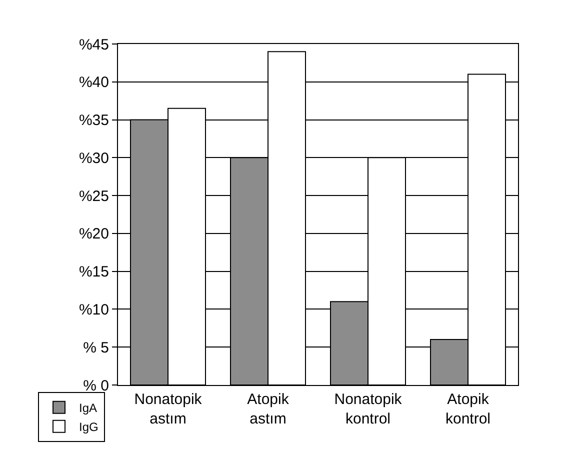 The height and width of the screenshot is (457, 580). Describe the element at coordinates (93, 272) in the screenshot. I see `y-tick-label: %15` at that location.